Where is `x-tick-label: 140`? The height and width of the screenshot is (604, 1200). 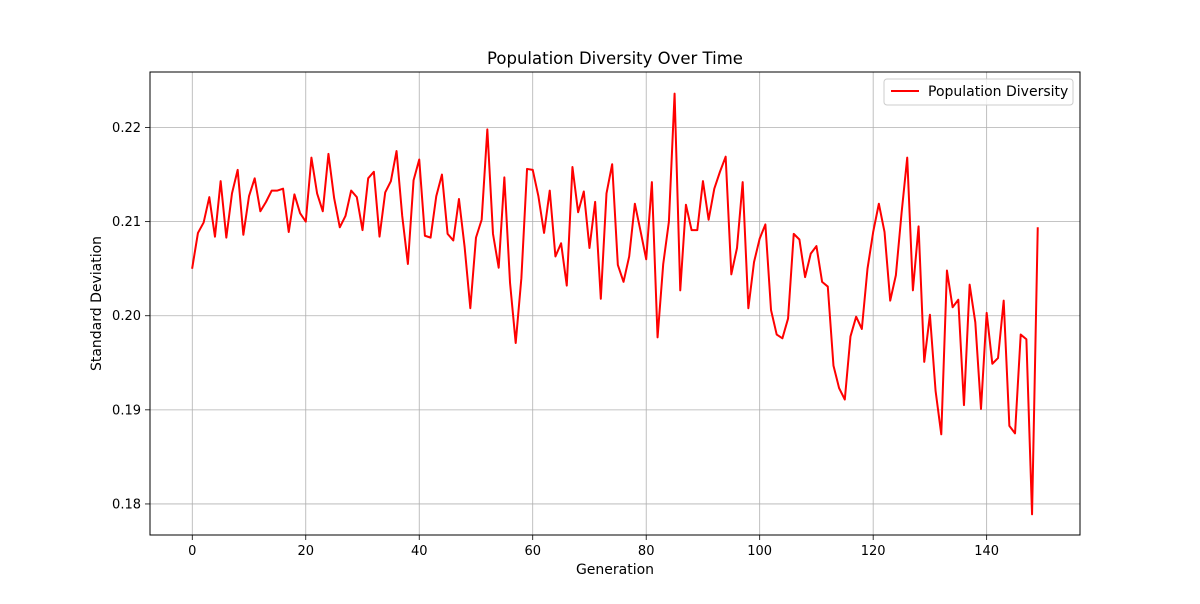 x-tick-label: 140 is located at coordinates (986, 551).